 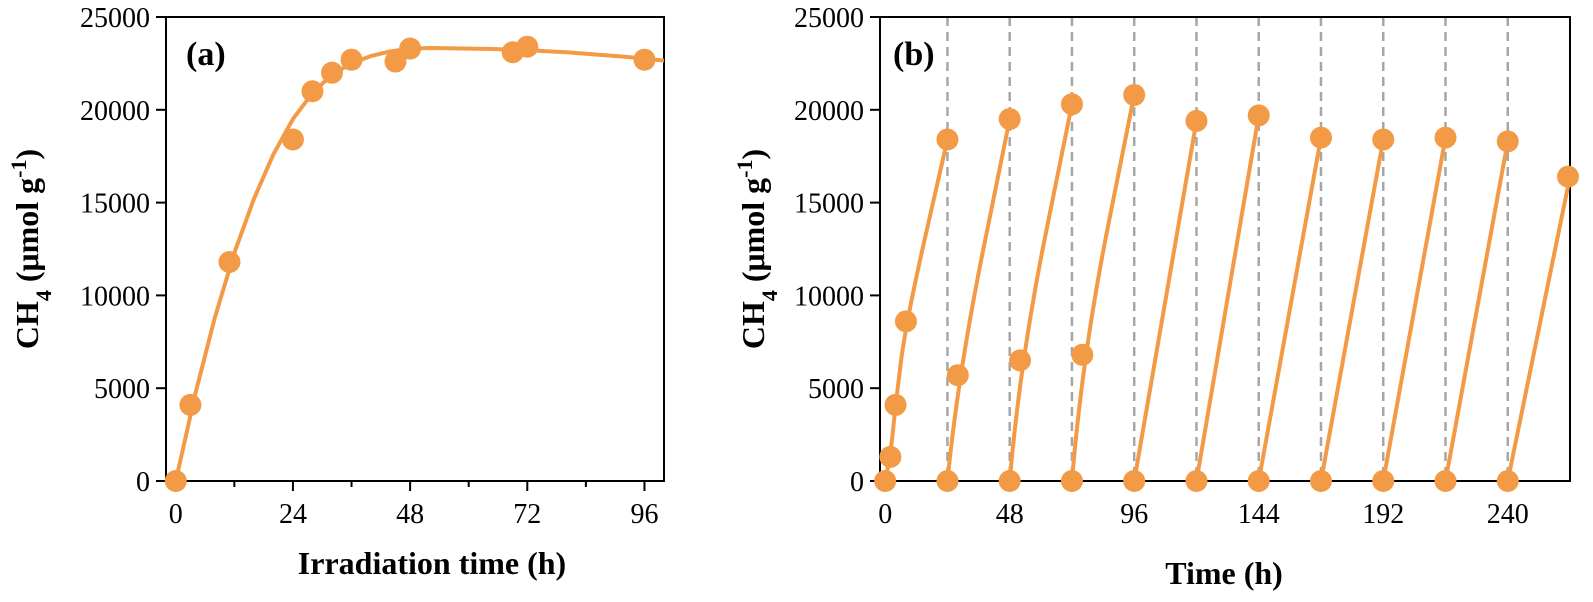 I want to click on x-tick-label-a: 72, so click(x=527, y=514).